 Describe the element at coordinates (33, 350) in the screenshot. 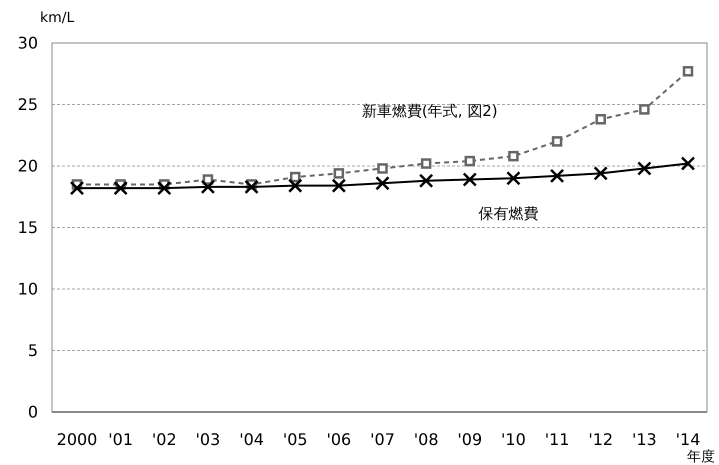

I see `y-tick-label: 5` at that location.